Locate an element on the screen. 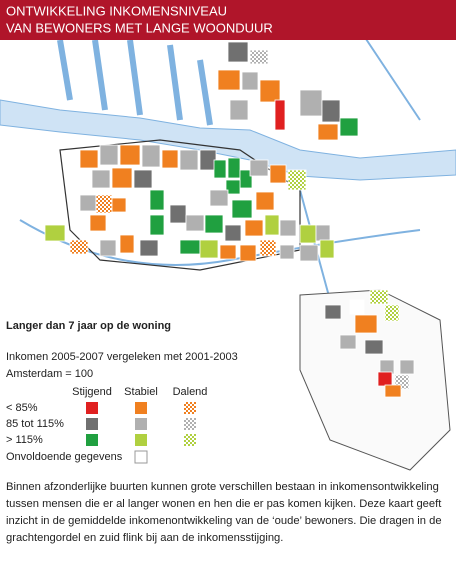 Image resolution: width=456 pixels, height=562 pixels. legend-column: Stijgend is located at coordinates (92, 392).